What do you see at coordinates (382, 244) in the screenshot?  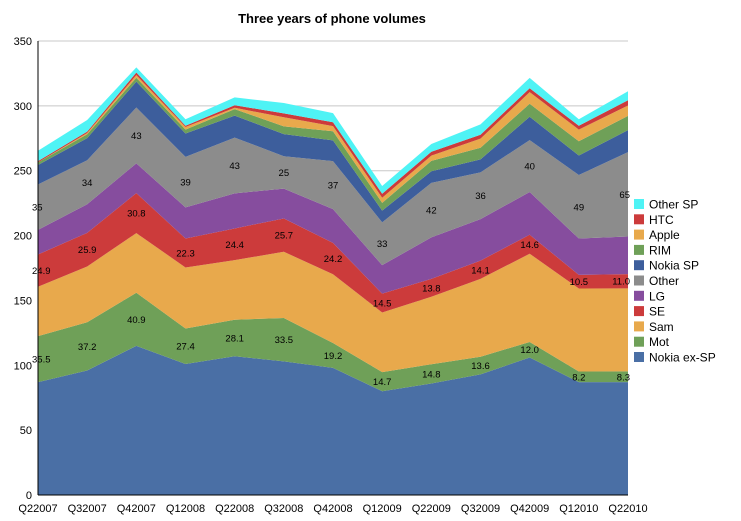 I see `data-label: 33` at bounding box center [382, 244].